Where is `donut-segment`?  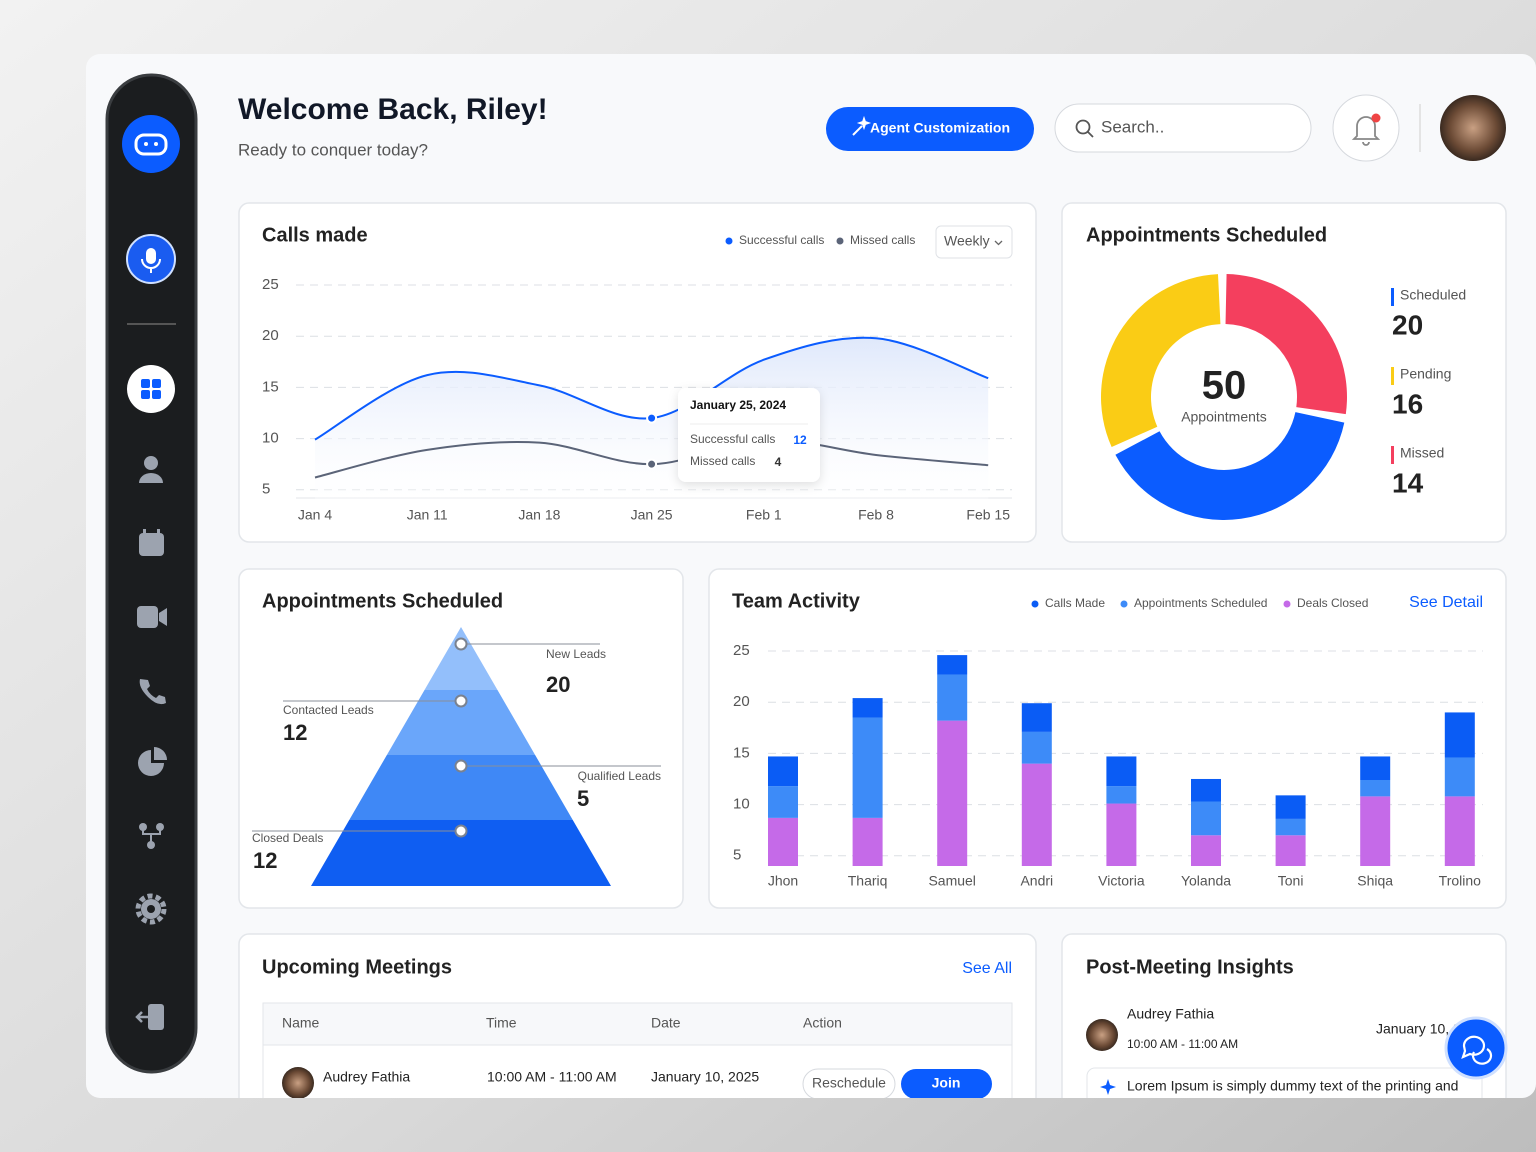 donut-segment is located at coordinates (1230, 466).